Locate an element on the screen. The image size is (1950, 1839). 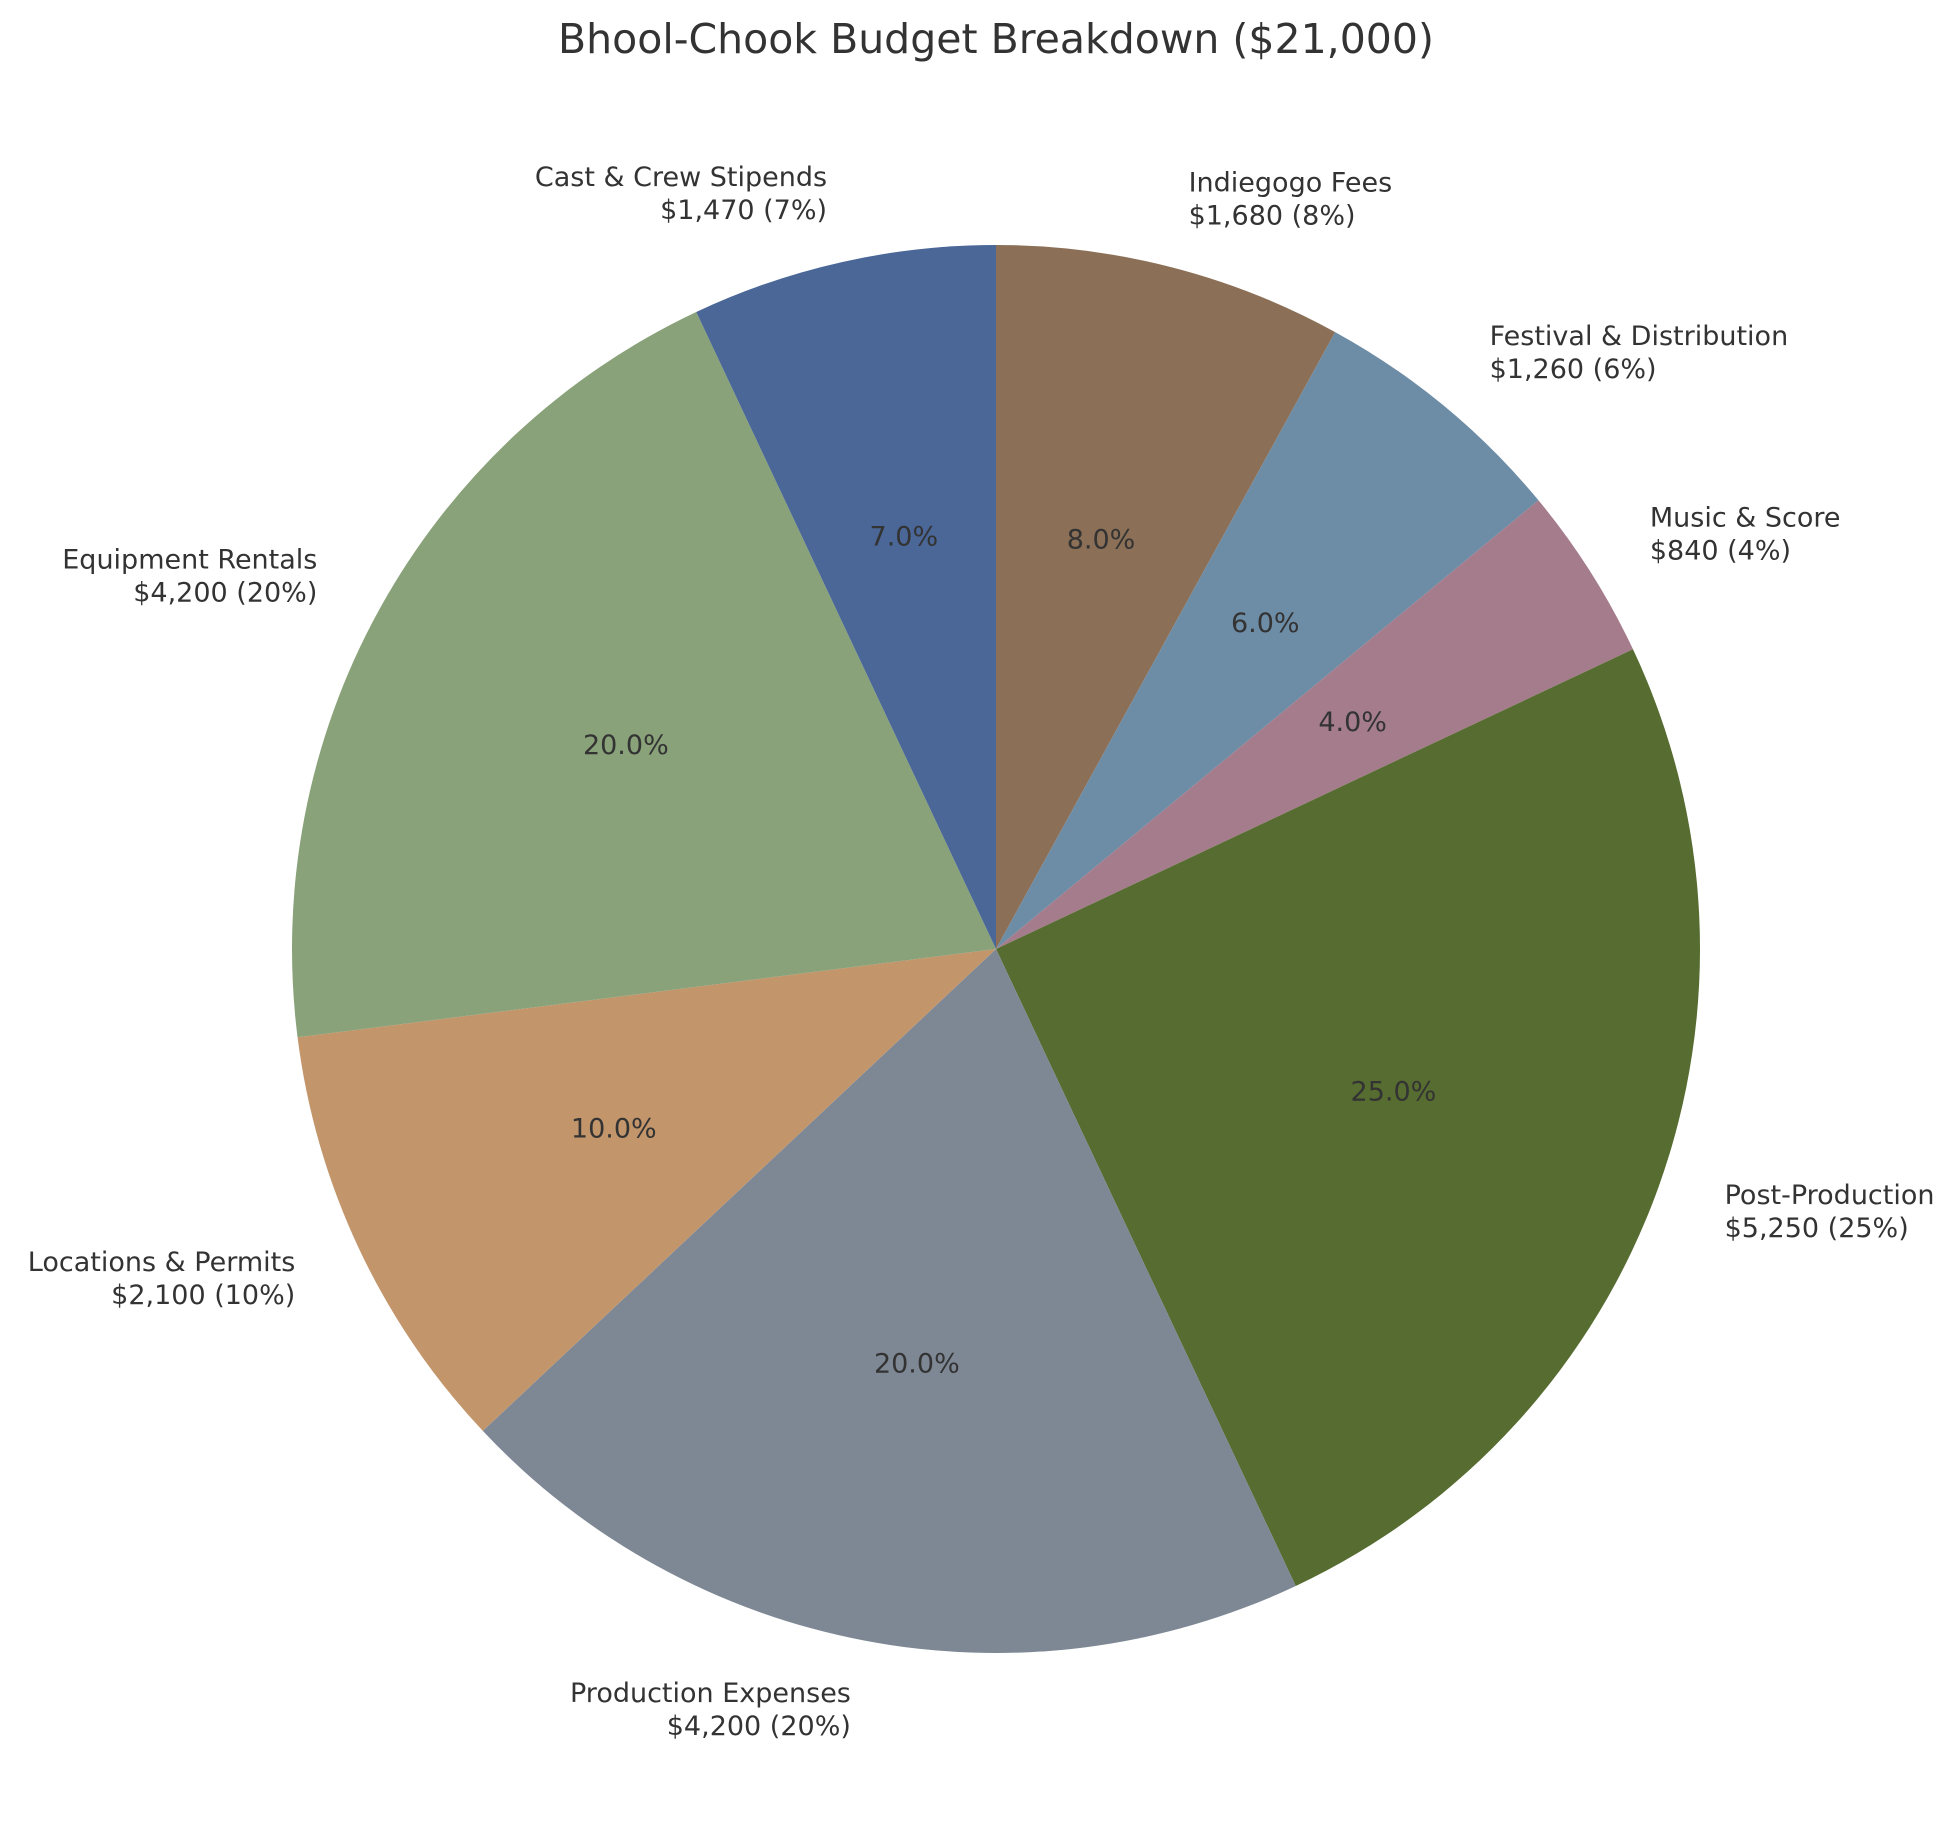
outer-label-locations-and-permits: Locations & Permits $2,100 (10%) is located at coordinates (162, 1279).